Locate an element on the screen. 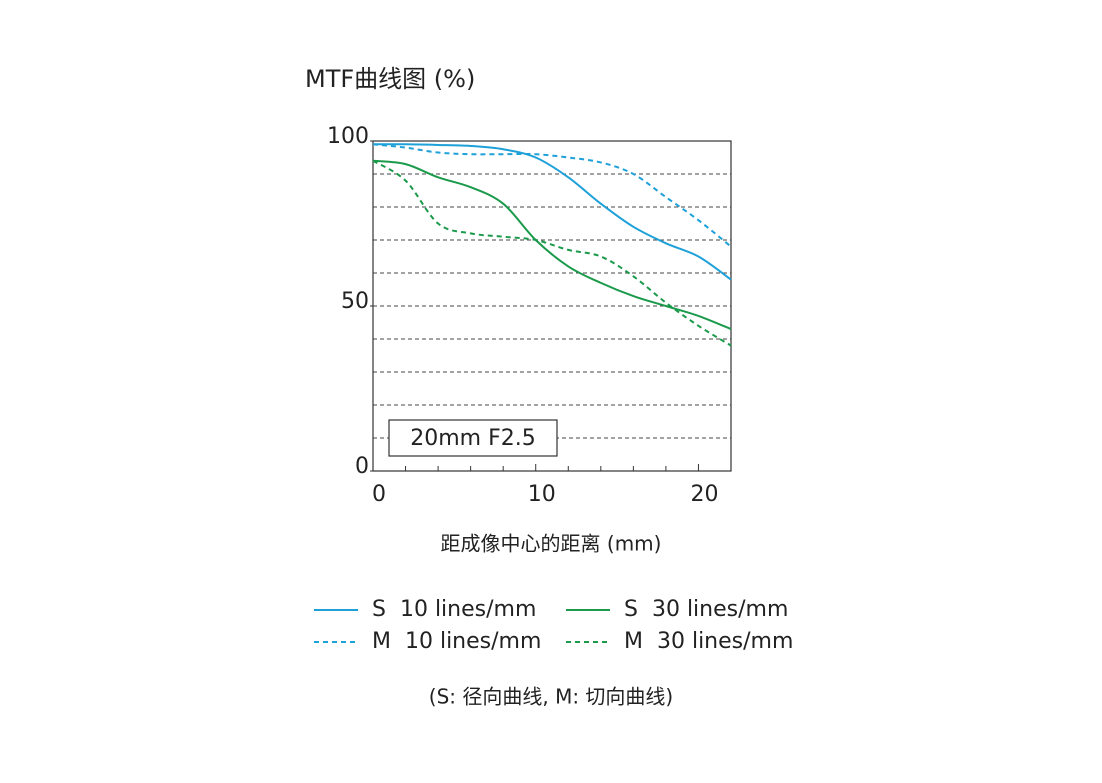 The image size is (1102, 783). y-tick-label: 100 is located at coordinates (348, 136).